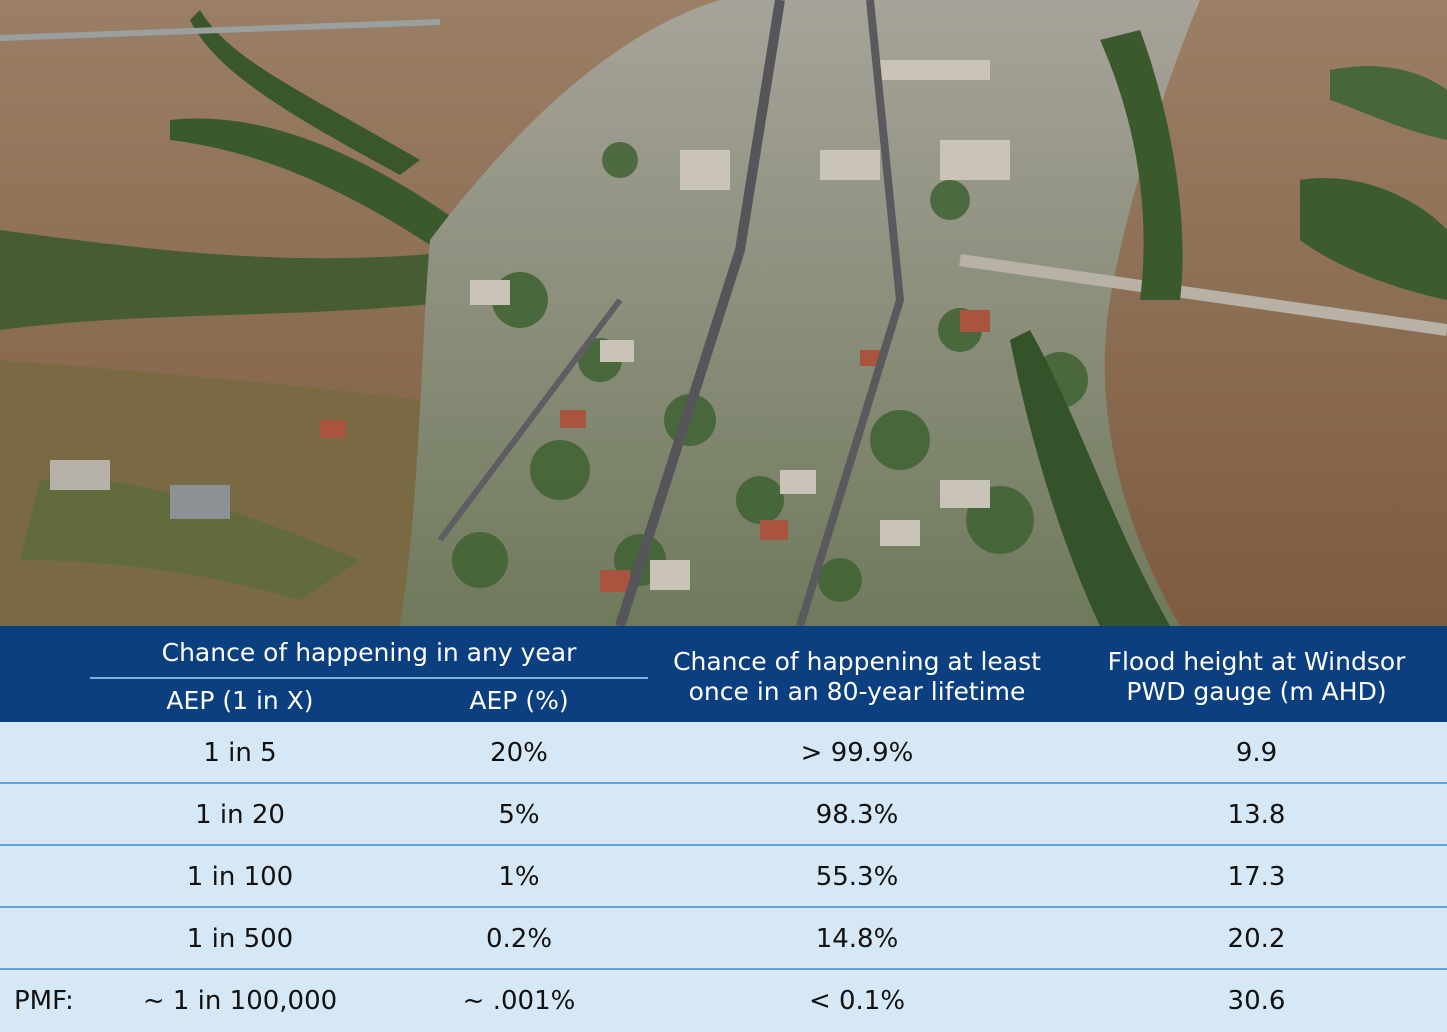  What do you see at coordinates (1256, 691) in the screenshot?
I see `header-height-line2: PWD gauge (m AHD)` at bounding box center [1256, 691].